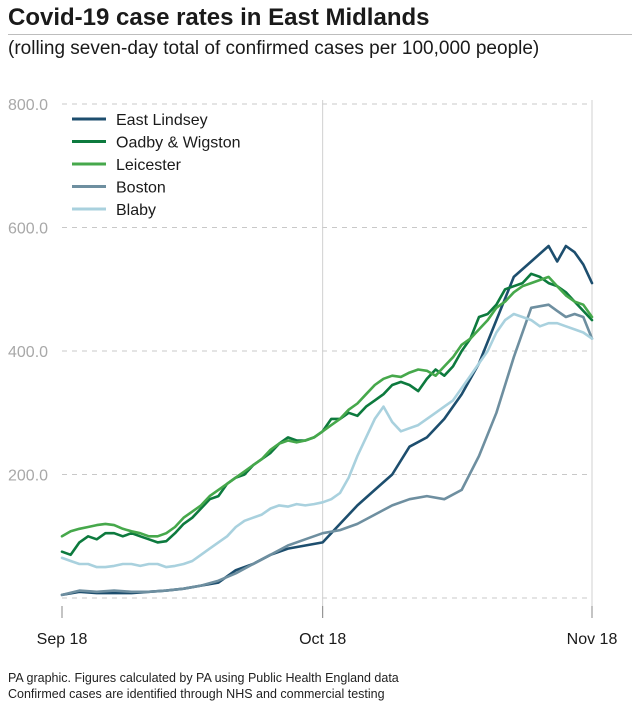 This screenshot has width=640, height=707. Describe the element at coordinates (136, 210) in the screenshot. I see `legend-label-blaby: Blaby` at that location.